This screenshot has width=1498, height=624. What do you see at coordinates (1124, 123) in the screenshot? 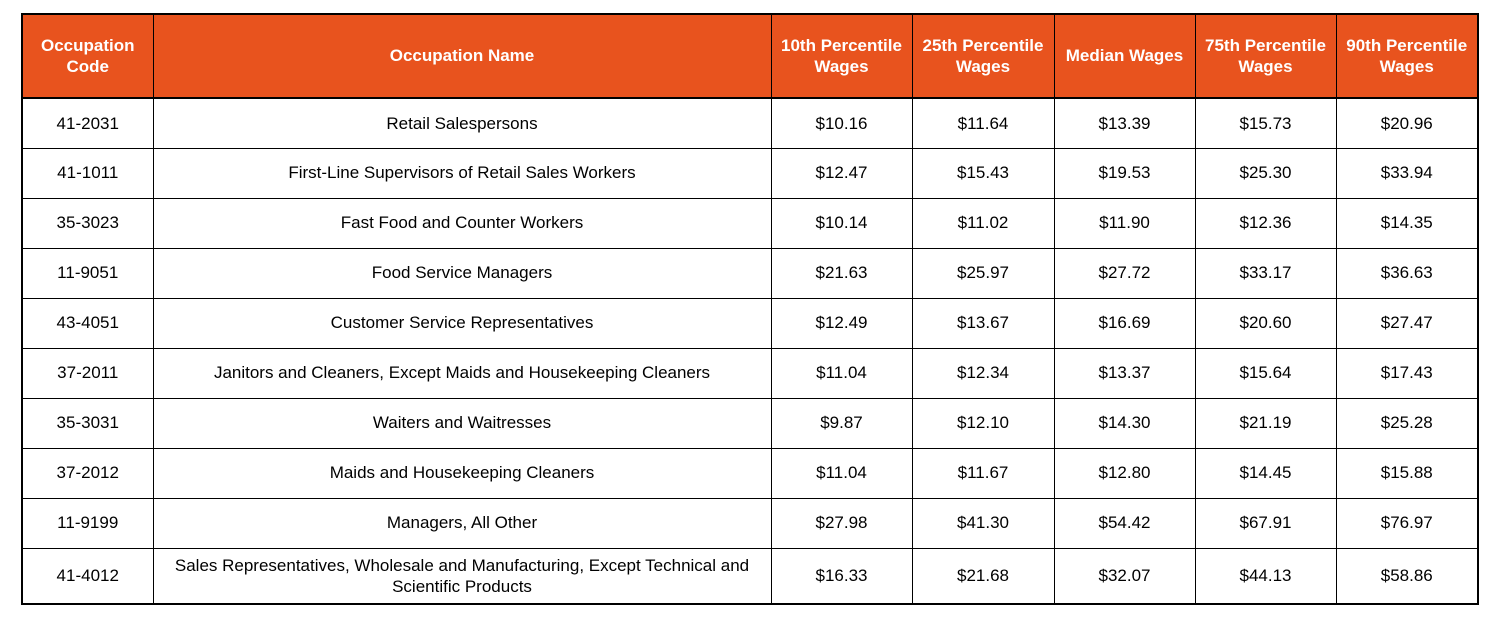
I see `wage-cell: $13.39` at bounding box center [1124, 123].